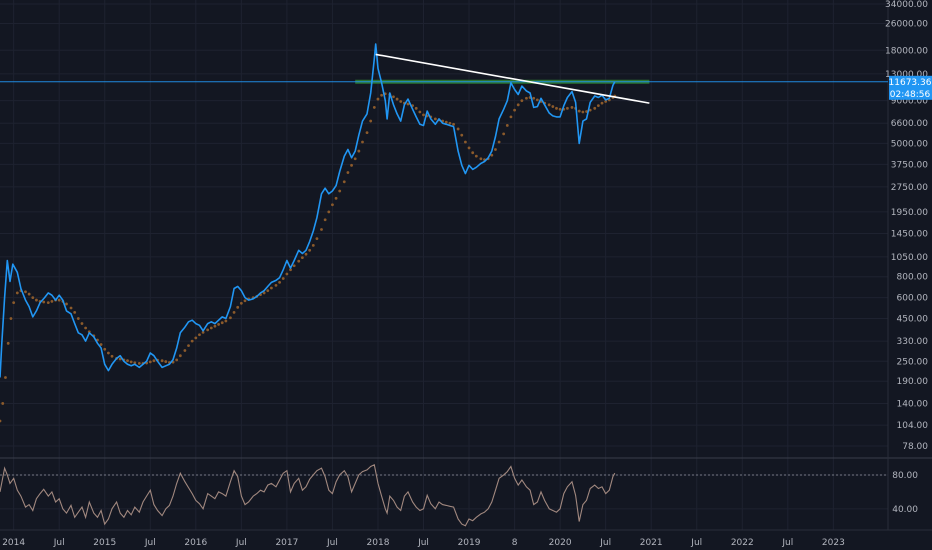  I want to click on price-tick-label: 1050.00, so click(909, 258).